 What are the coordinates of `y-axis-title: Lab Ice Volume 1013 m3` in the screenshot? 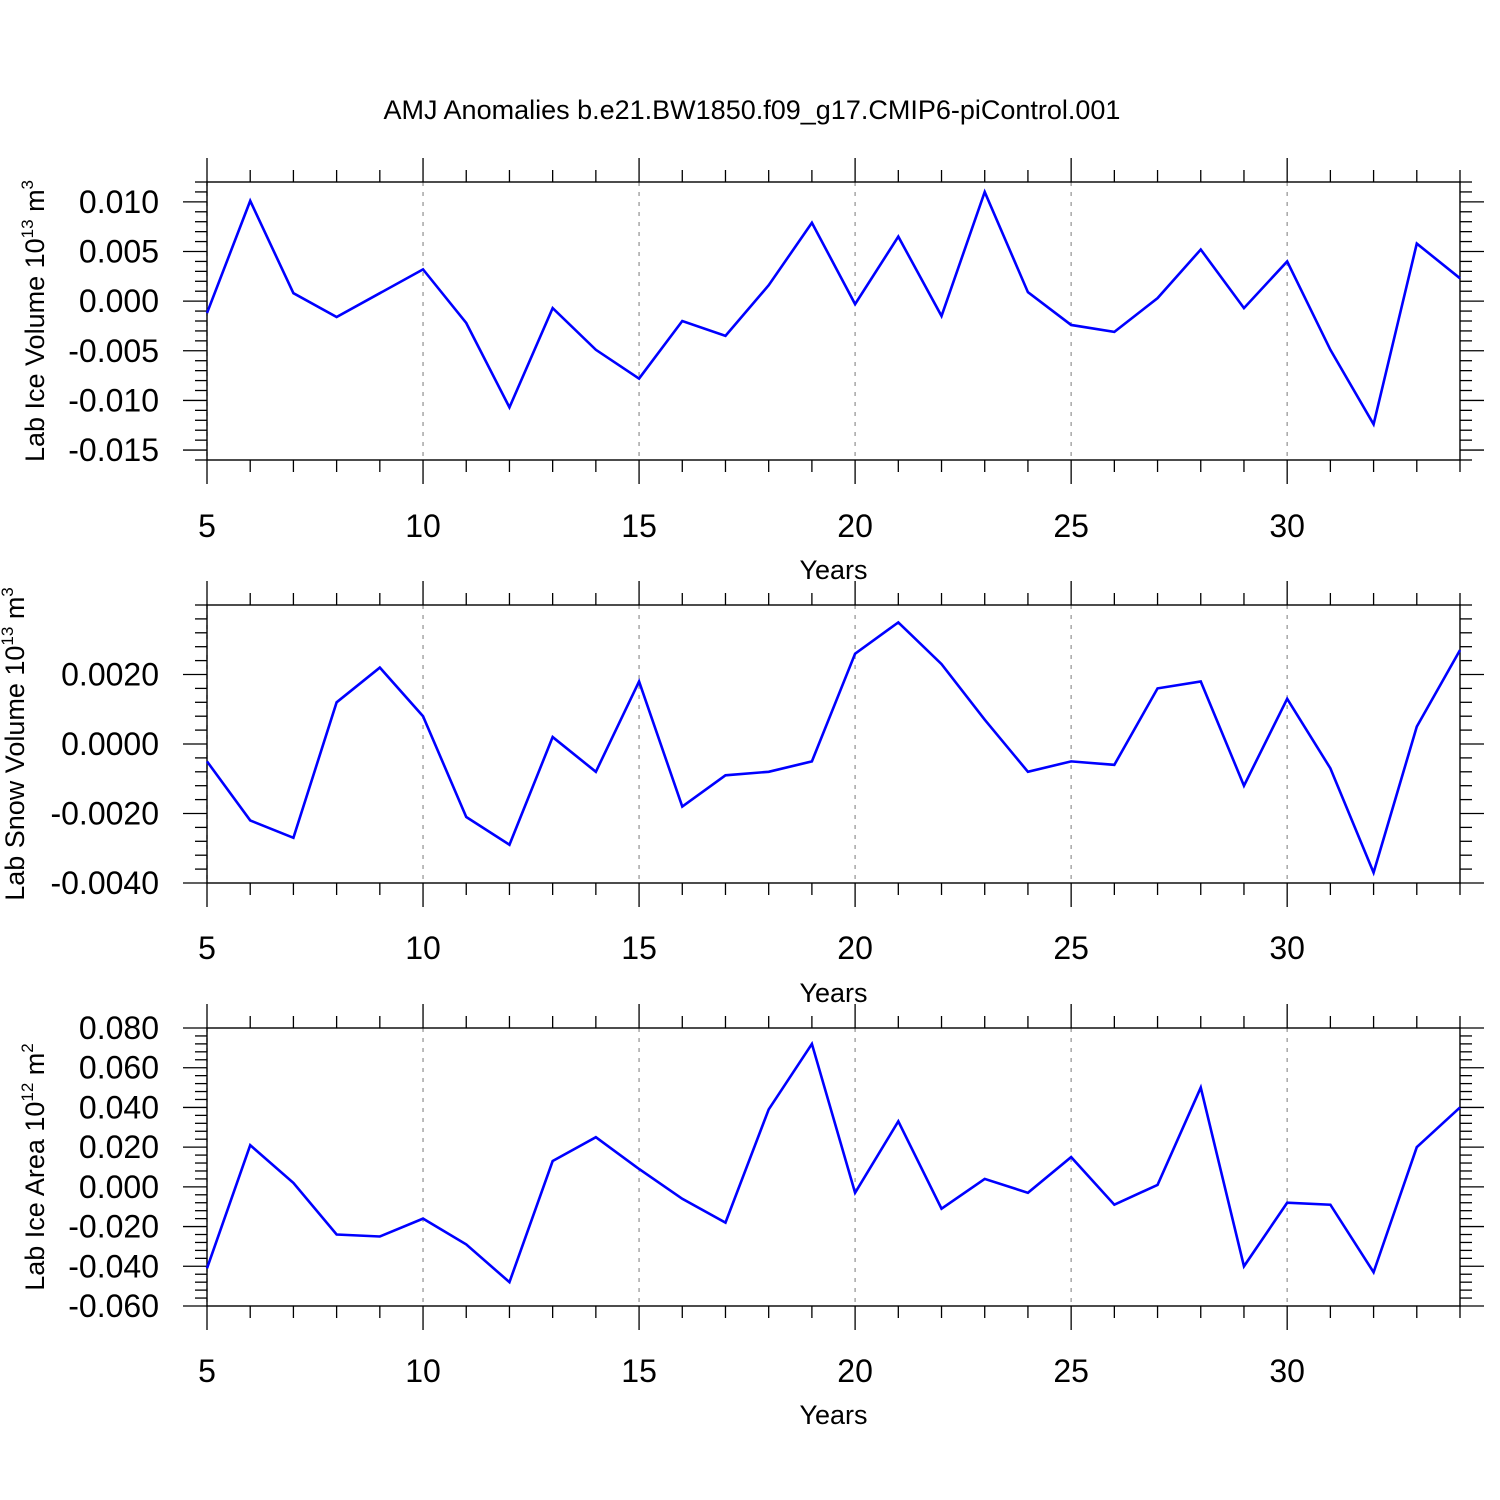 It's located at (34, 321).